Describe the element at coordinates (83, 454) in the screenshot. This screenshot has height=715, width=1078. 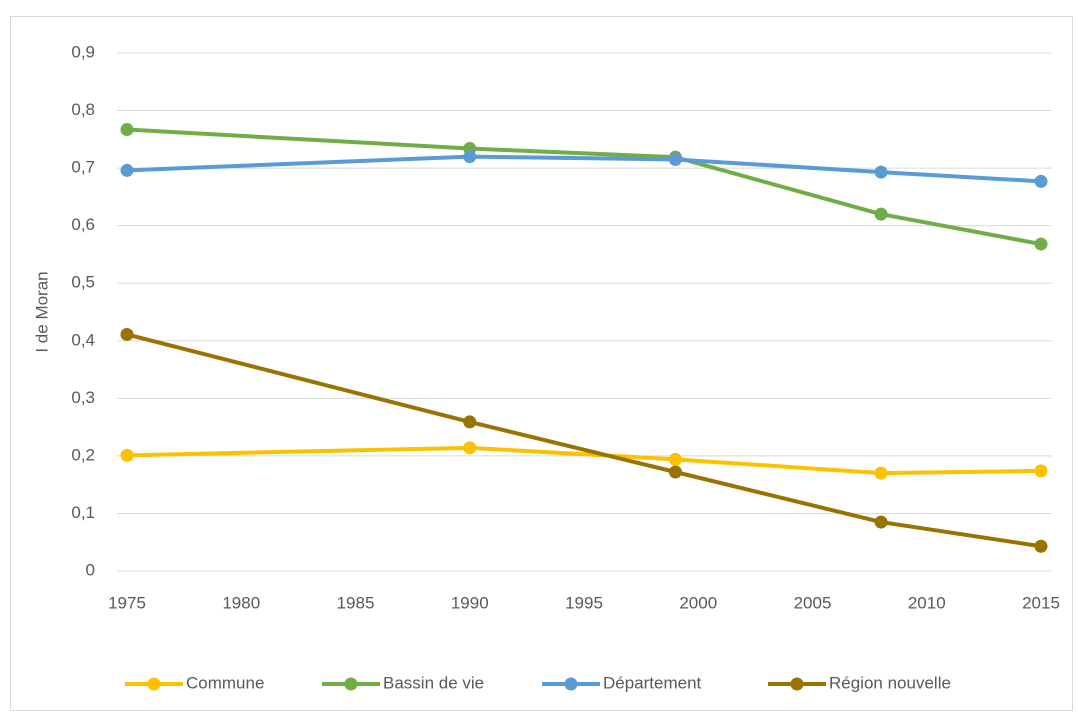
I see `y-tick-label: 0,2` at that location.